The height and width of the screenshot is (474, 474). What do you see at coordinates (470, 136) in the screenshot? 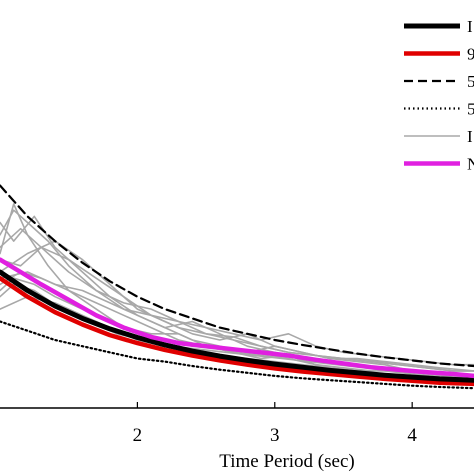
I see `legend-label-4: I` at bounding box center [470, 136].